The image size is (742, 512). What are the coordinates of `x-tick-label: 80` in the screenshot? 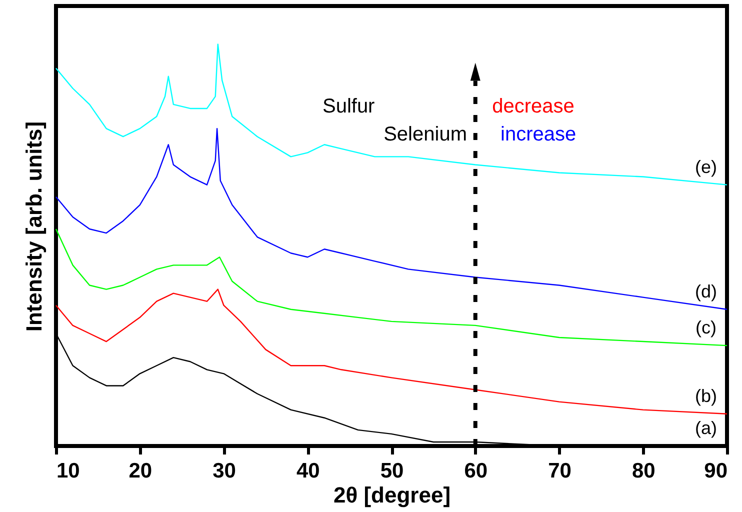 It's located at (644, 471).